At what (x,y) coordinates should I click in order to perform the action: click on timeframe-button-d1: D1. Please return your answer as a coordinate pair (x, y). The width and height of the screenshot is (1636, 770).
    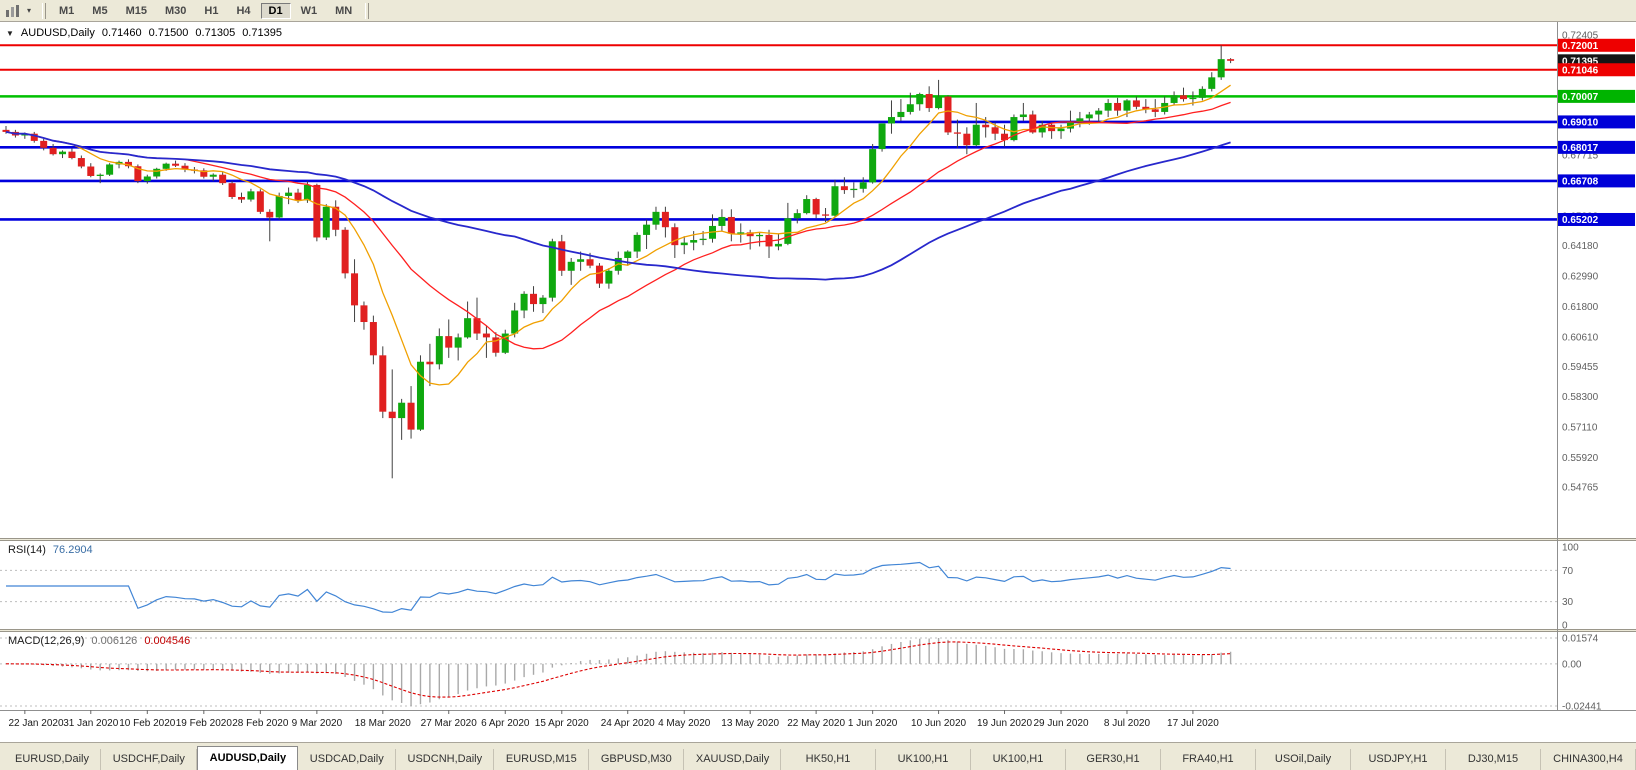
    Looking at the image, I should click on (275, 10).